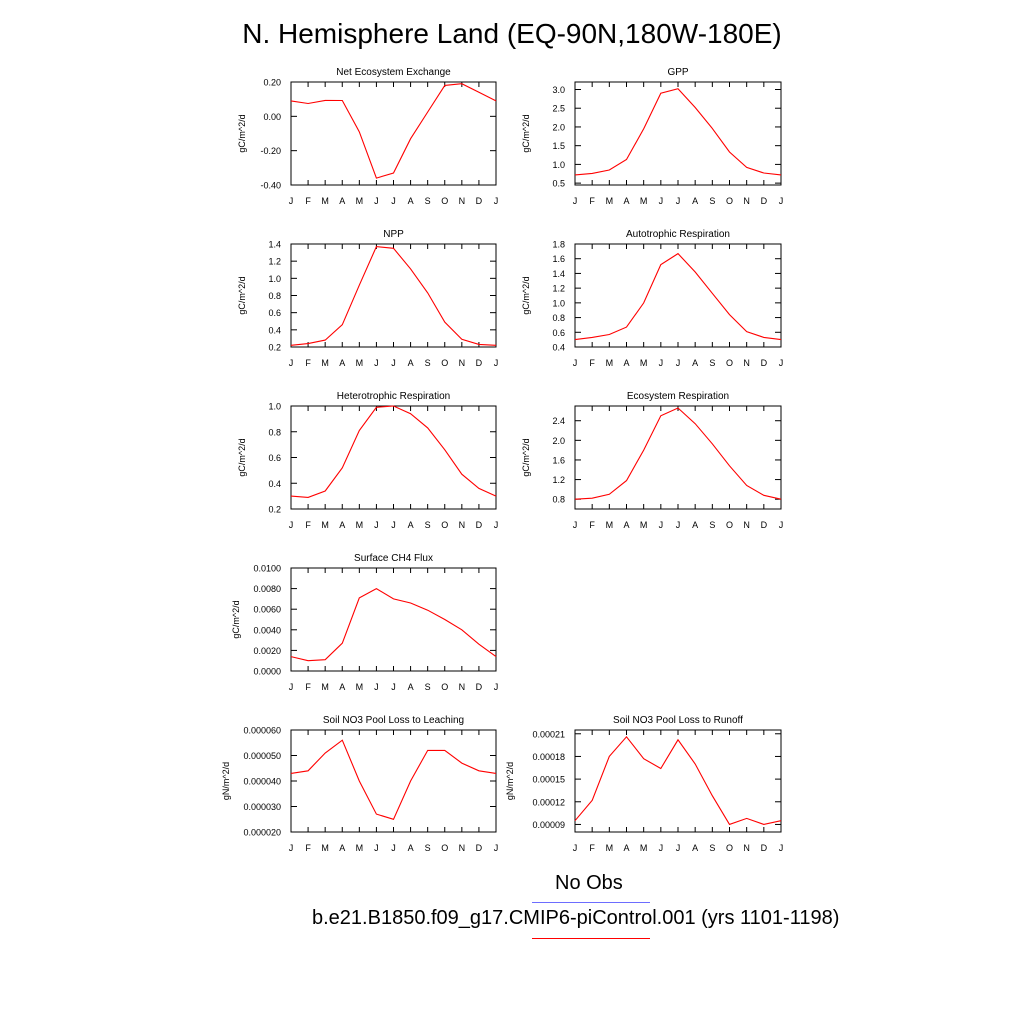 This screenshot has height=1024, width=1024. What do you see at coordinates (270, 151) in the screenshot?
I see `y-tick-label: -0.20` at bounding box center [270, 151].